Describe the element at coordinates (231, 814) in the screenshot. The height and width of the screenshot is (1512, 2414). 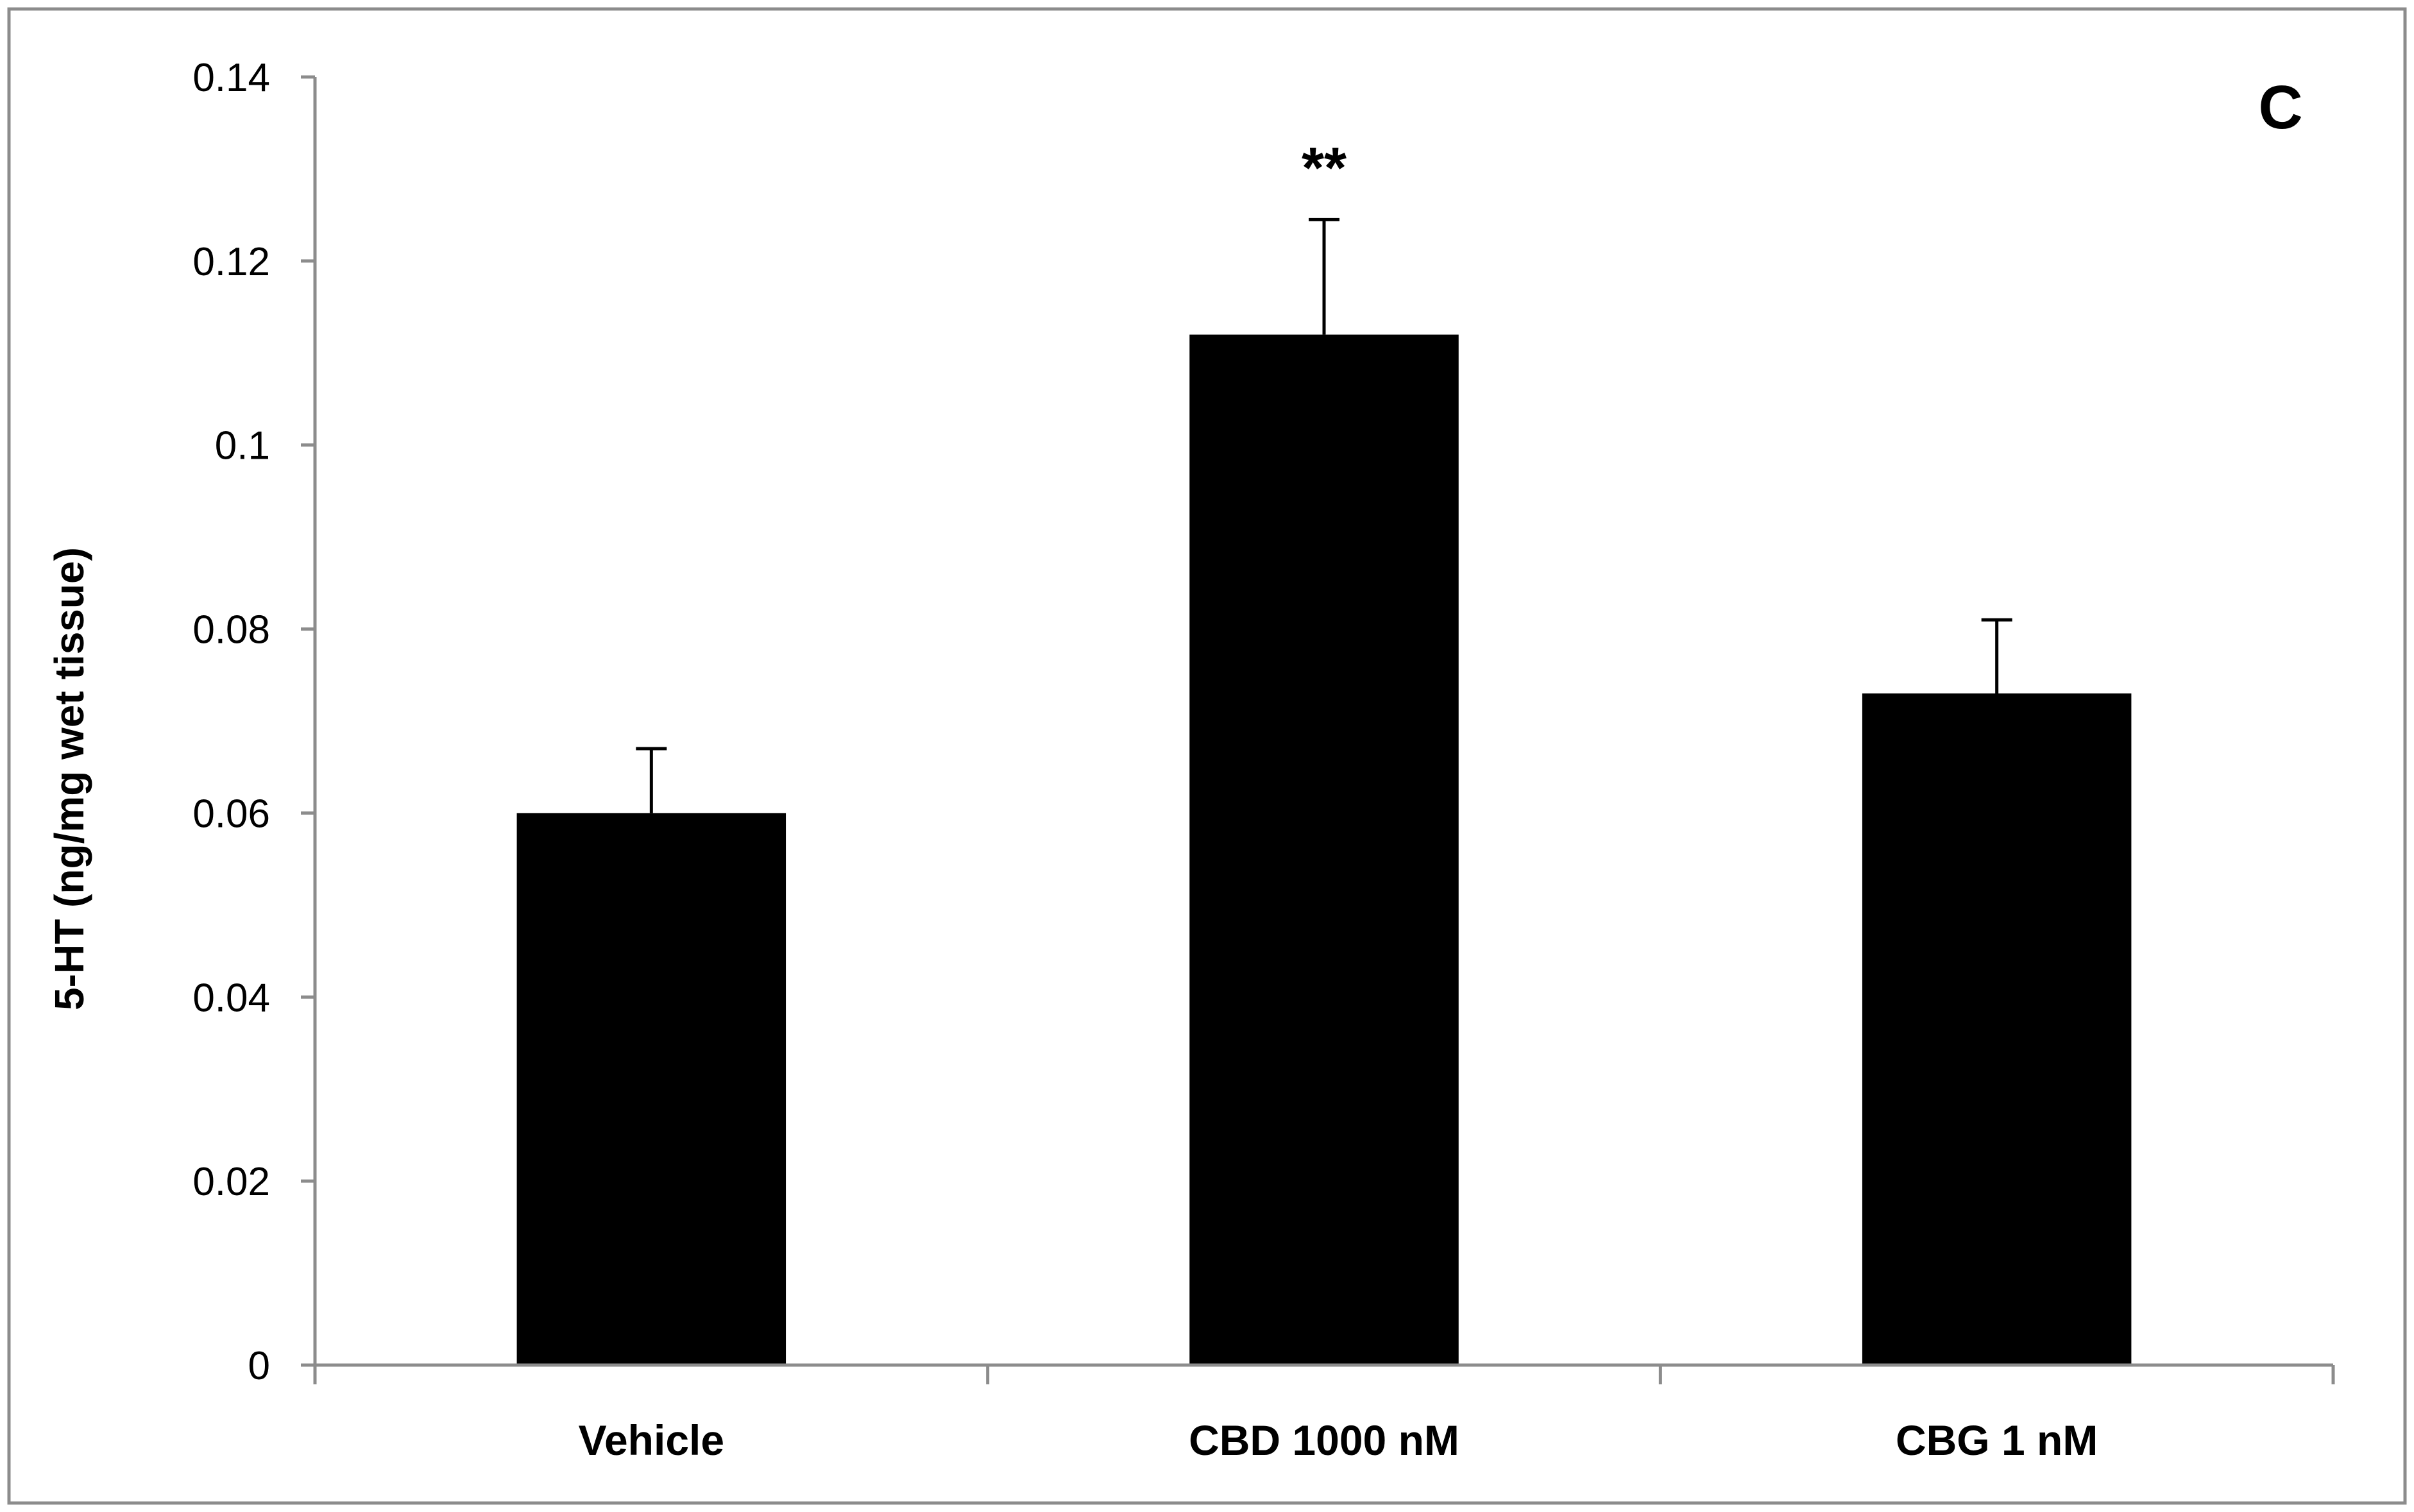
I see `y-tick-label: 0.06` at that location.